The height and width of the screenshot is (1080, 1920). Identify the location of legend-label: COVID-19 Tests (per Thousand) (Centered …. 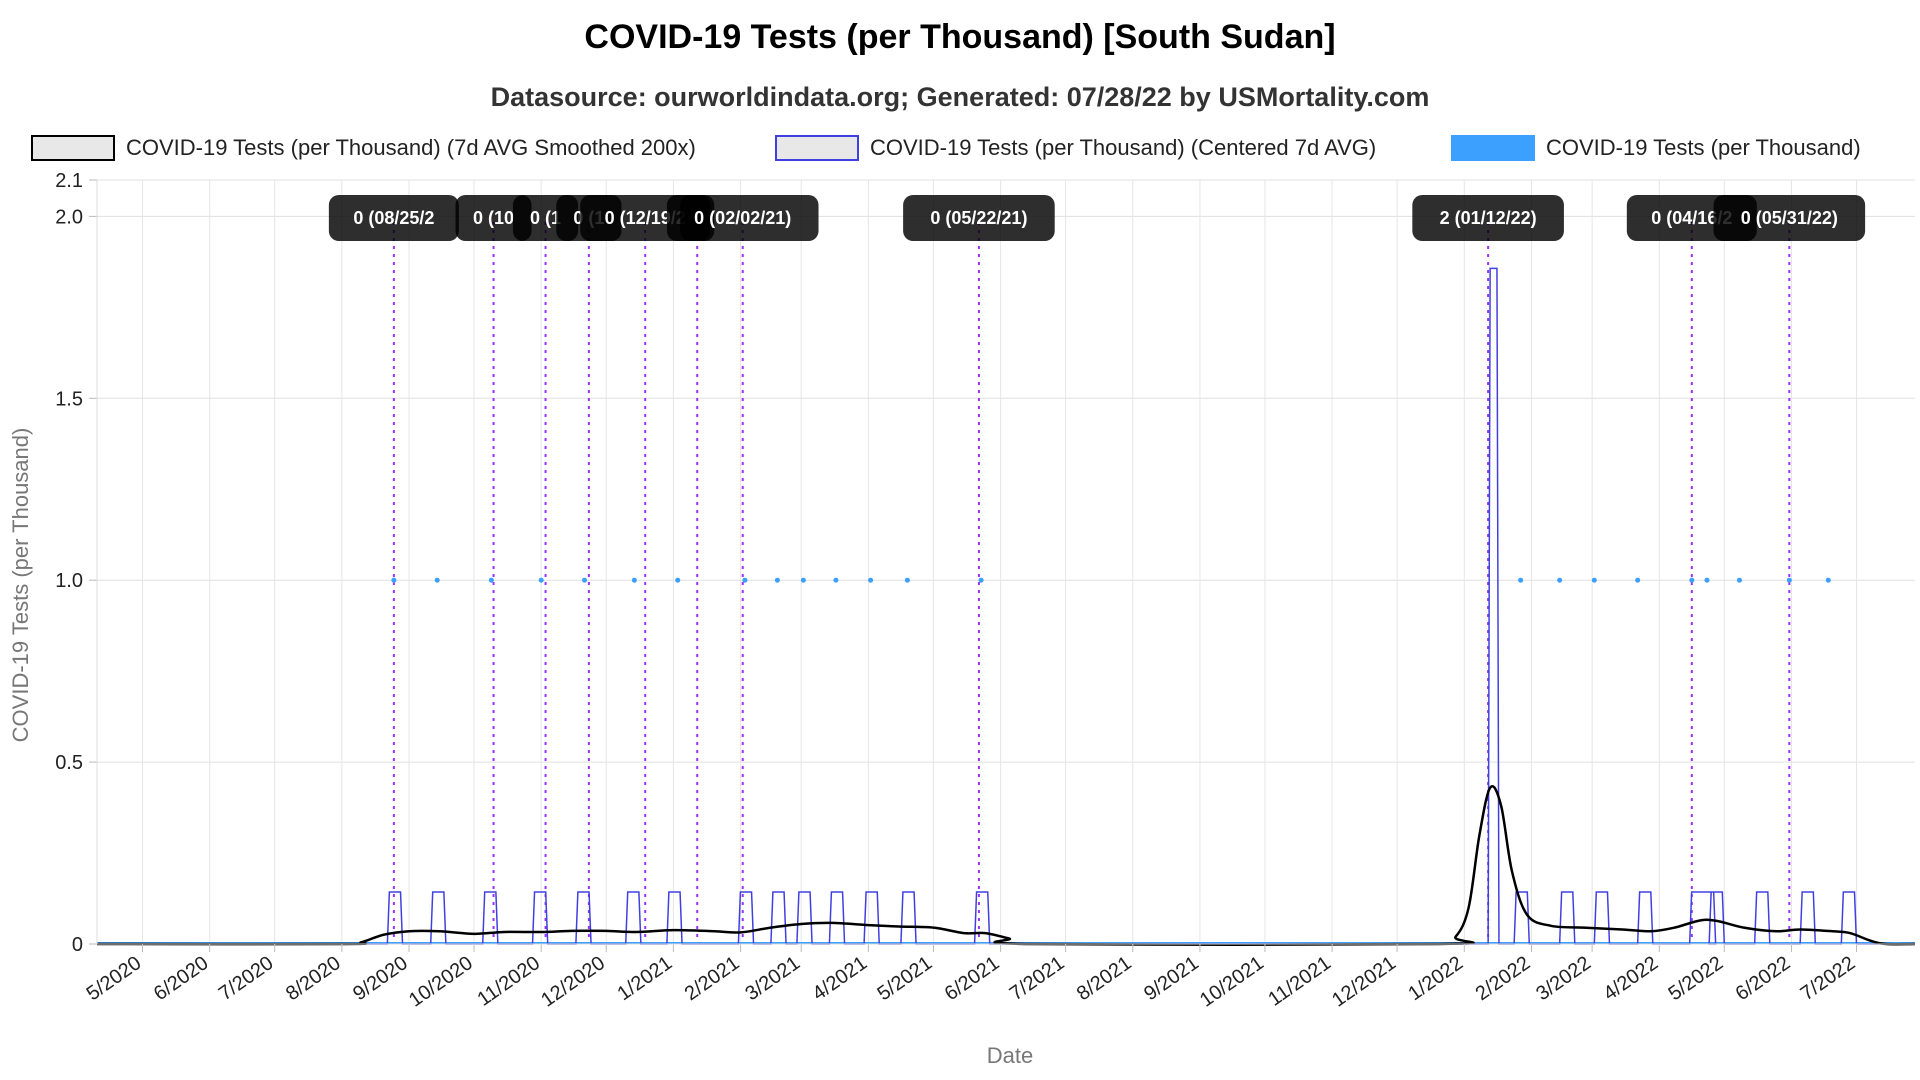
(1123, 147).